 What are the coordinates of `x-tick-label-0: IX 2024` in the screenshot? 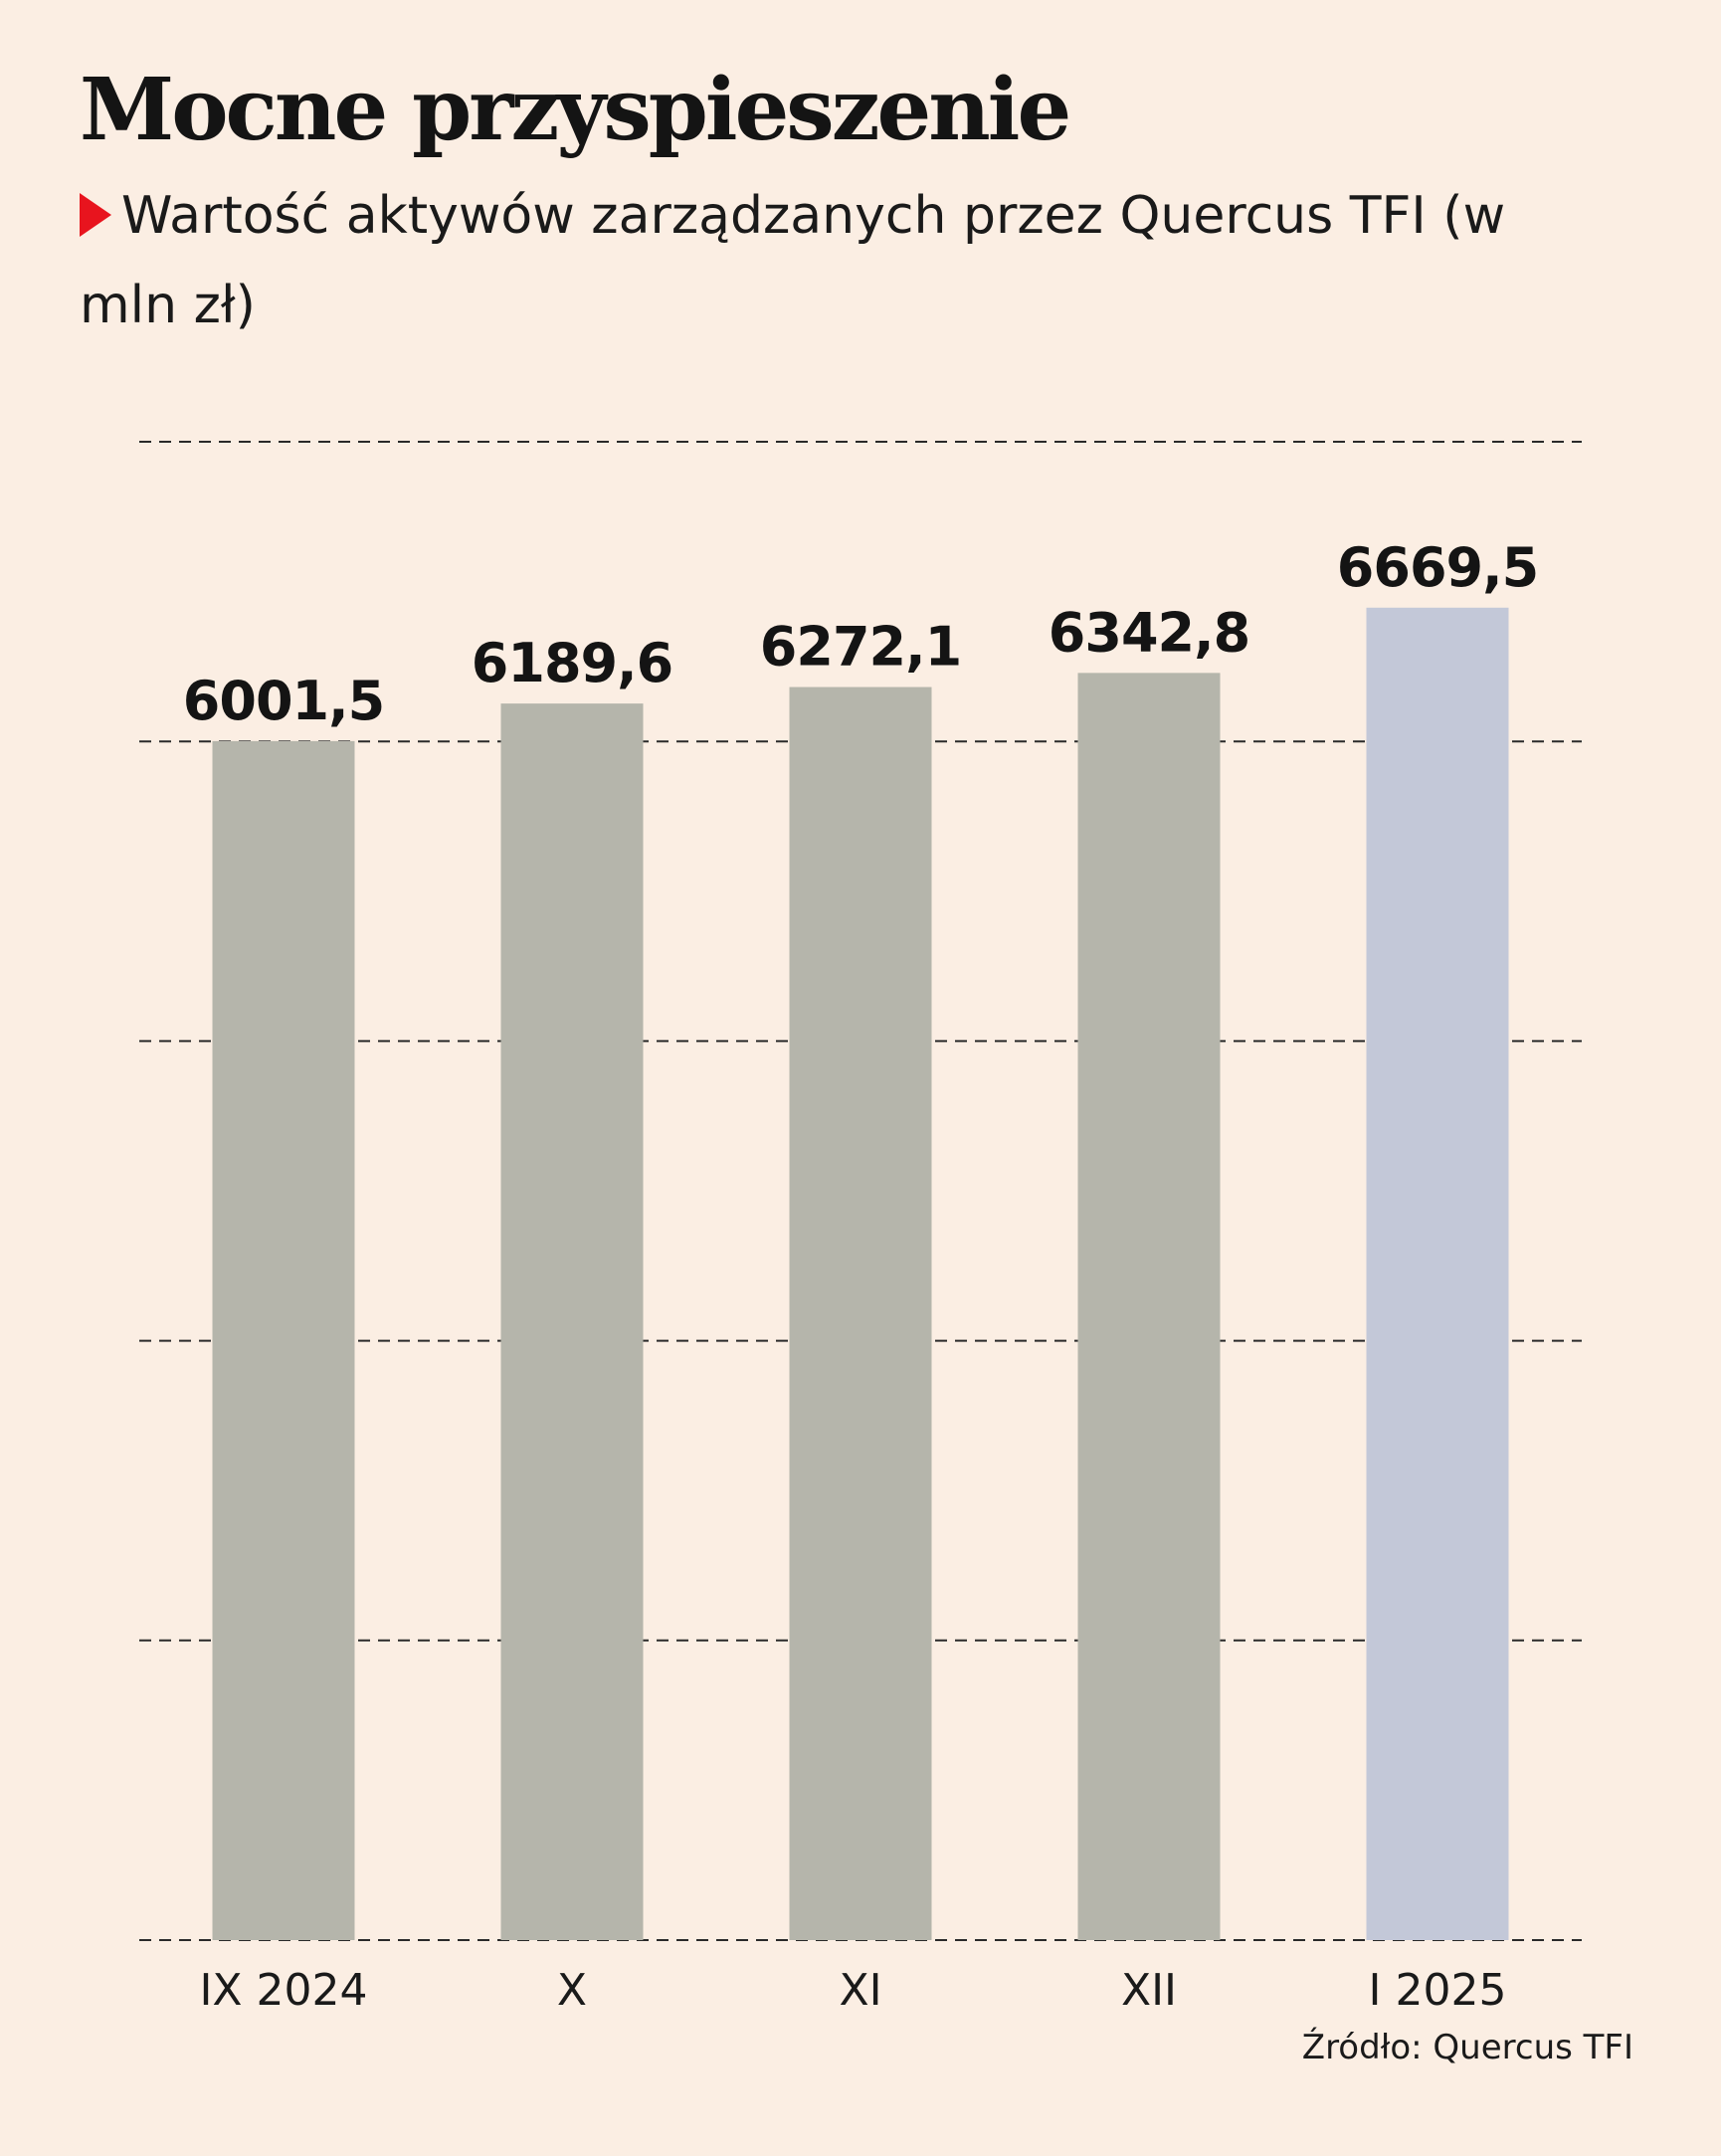 It's located at (283, 1990).